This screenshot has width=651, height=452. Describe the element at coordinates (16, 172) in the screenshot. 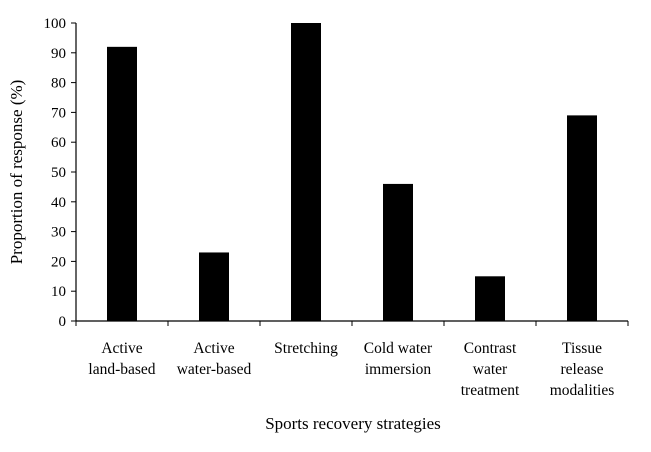

I see `y-axis-title: Proportion of response (%)` at that location.